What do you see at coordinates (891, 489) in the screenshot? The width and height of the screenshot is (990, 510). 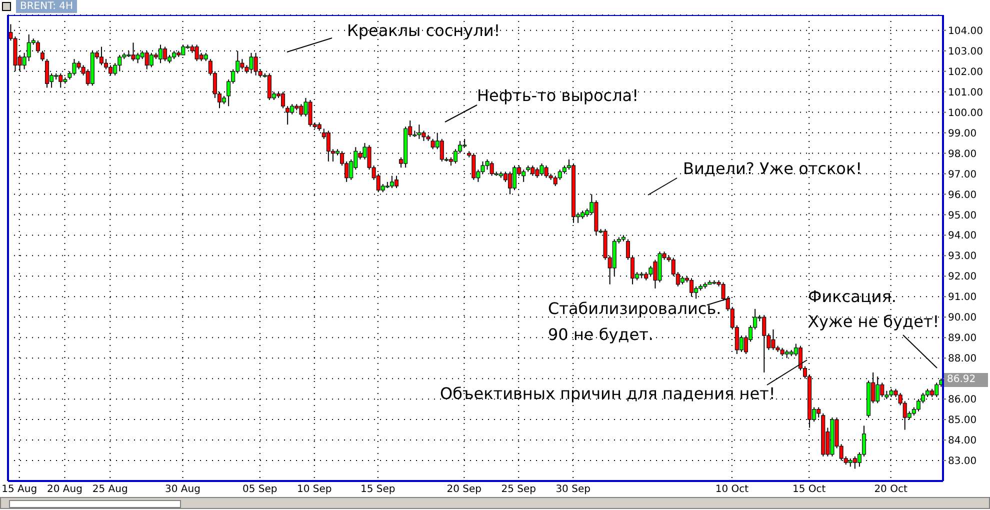 I see `x-tick-label: 20 Oct` at bounding box center [891, 489].